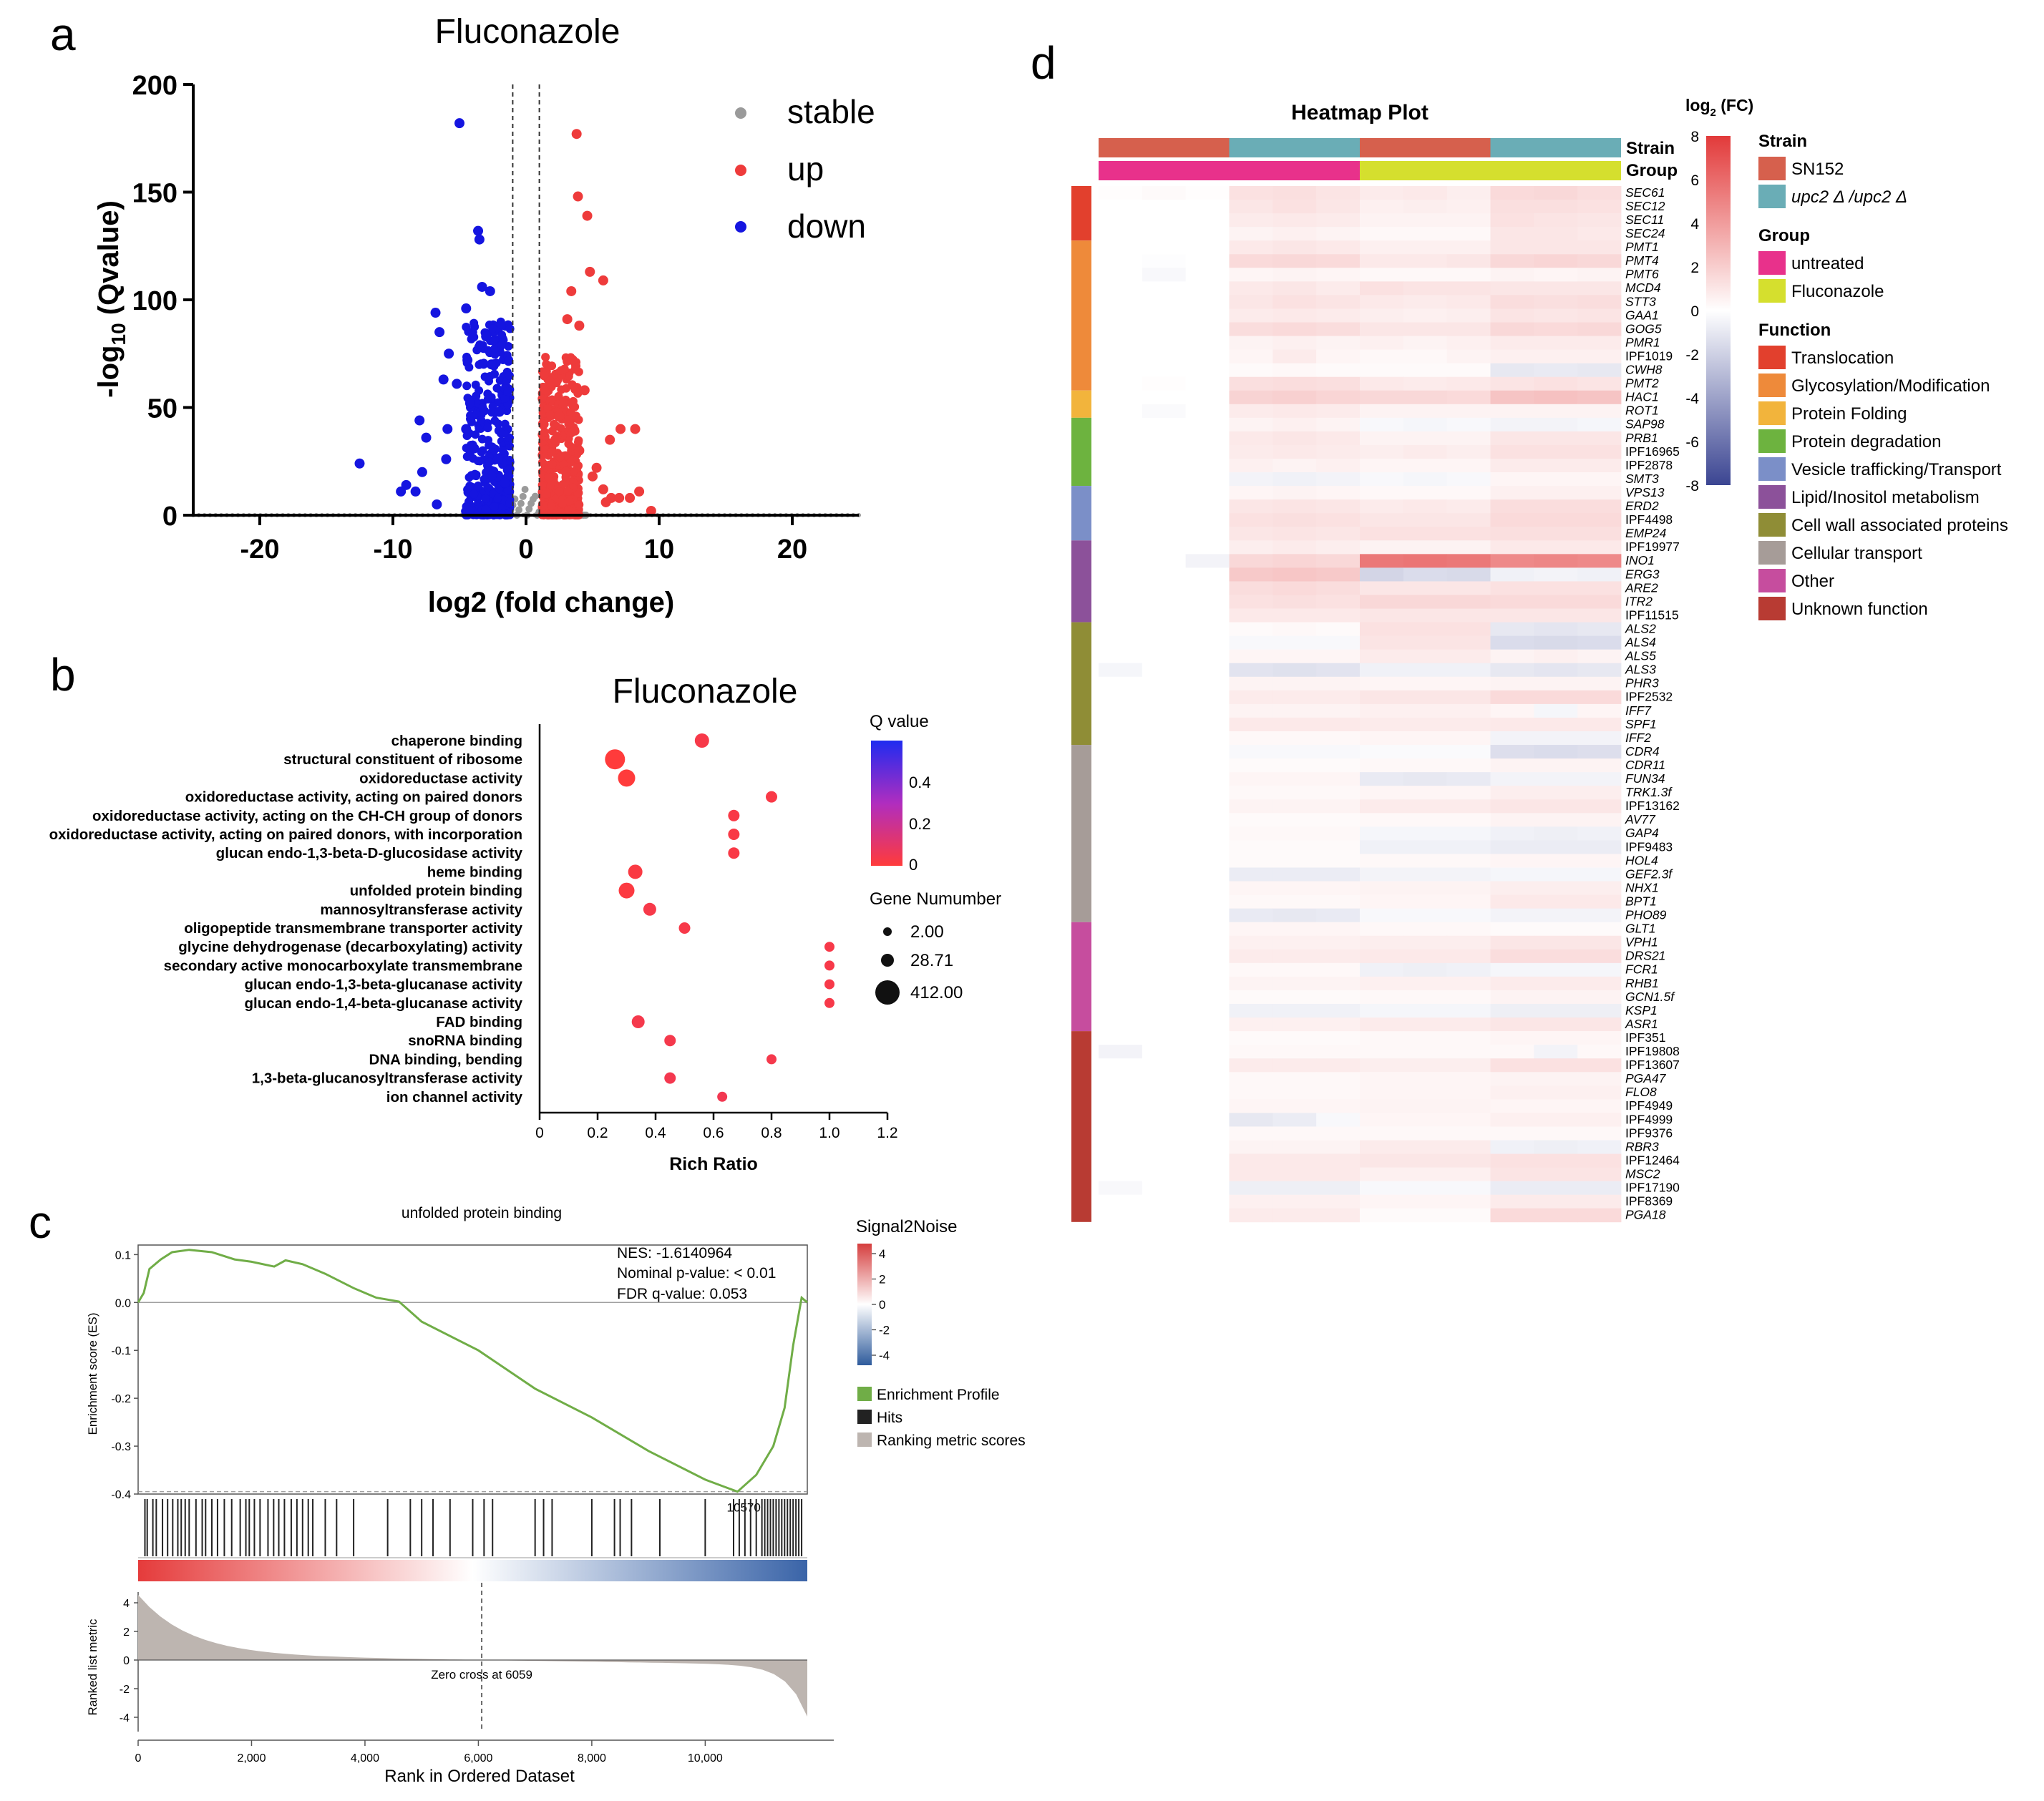  What do you see at coordinates (716, 933) in the screenshot?
I see `go-x-axis: 0 0.2 0.4 0.6 0.8 1.0 1.2` at bounding box center [716, 933].